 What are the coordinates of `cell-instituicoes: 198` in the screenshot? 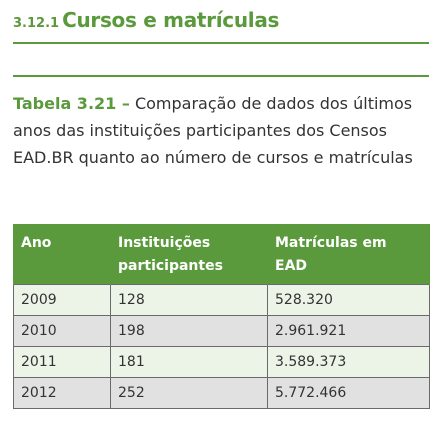 It's located at (189, 331).